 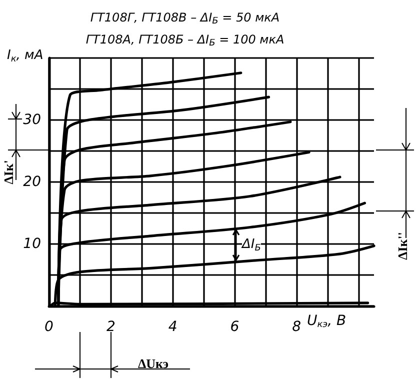 What do you see at coordinates (402, 246) in the screenshot?
I see `text: ΔIк''` at bounding box center [402, 246].